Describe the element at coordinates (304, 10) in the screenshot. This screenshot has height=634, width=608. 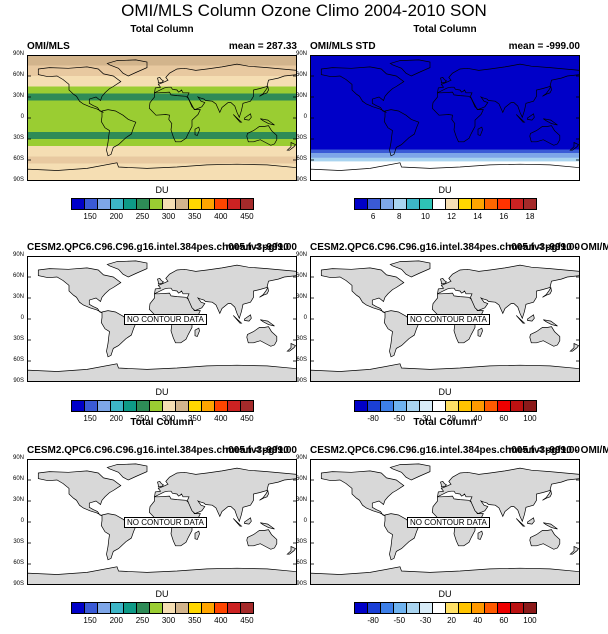
I see `page-title: OMI/MLS Column Ozone Climo 2004-2010 SON` at that location.